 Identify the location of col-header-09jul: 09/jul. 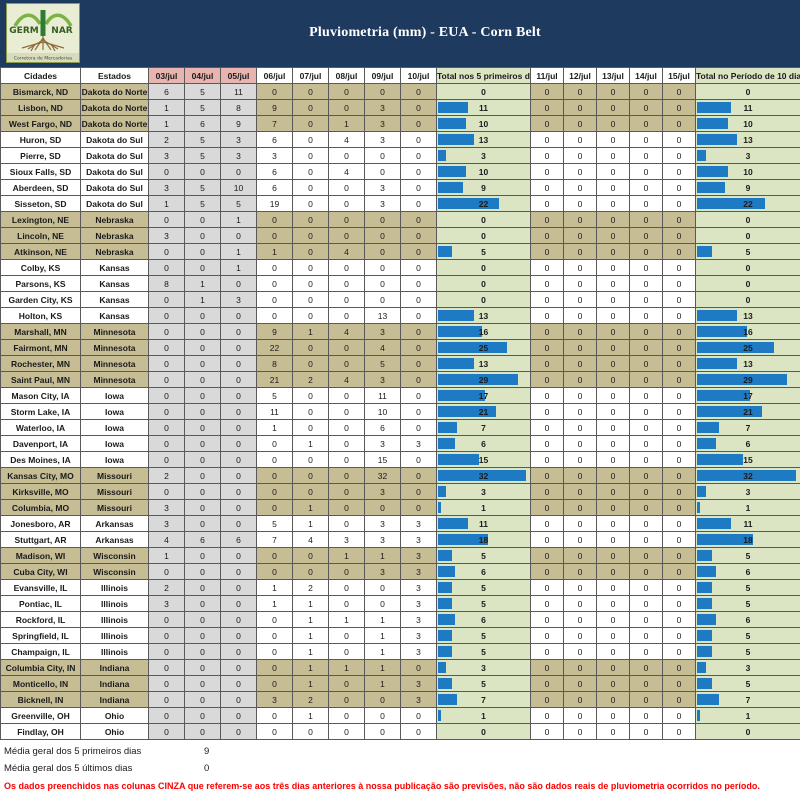
(383, 76).